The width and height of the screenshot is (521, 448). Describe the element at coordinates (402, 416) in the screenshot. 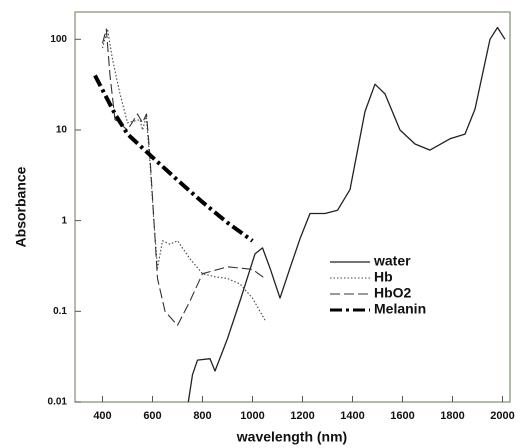

I see `x-tick-label: 1600` at that location.